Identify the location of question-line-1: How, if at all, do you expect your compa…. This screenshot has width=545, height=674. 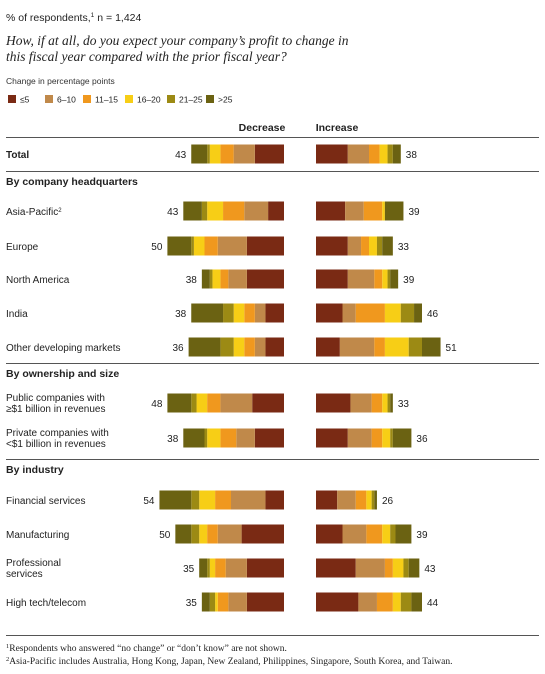
(177, 40).